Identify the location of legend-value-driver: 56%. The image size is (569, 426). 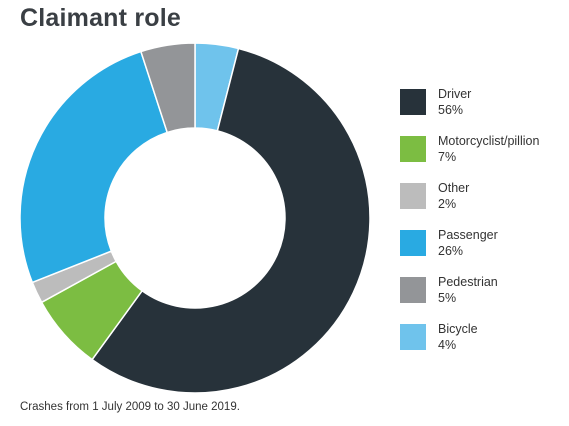
(451, 110).